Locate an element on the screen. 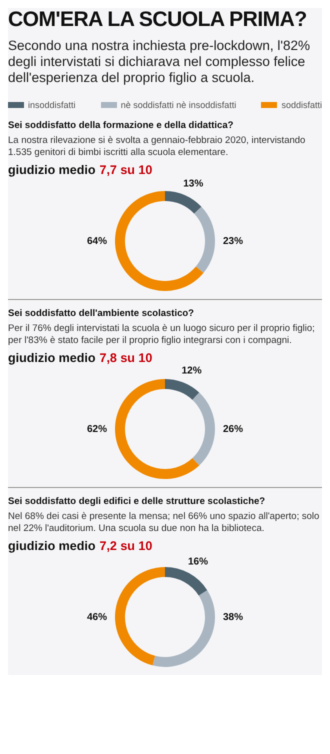 This screenshot has height=754, width=330. data-label: 62% is located at coordinates (97, 429).